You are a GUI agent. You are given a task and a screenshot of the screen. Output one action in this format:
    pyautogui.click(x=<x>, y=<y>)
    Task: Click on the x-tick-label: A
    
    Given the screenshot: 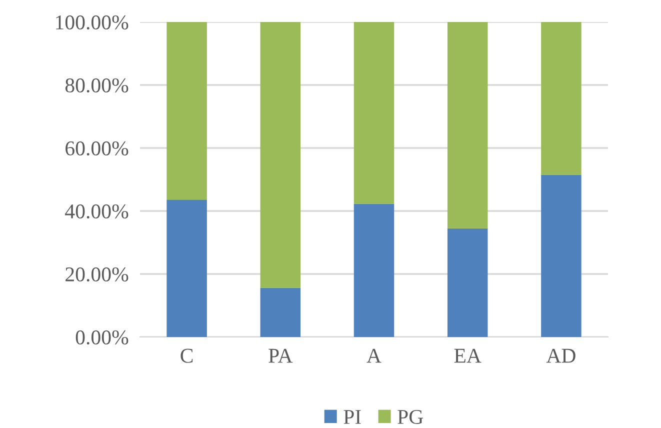 What is the action you would take?
    pyautogui.click(x=374, y=355)
    